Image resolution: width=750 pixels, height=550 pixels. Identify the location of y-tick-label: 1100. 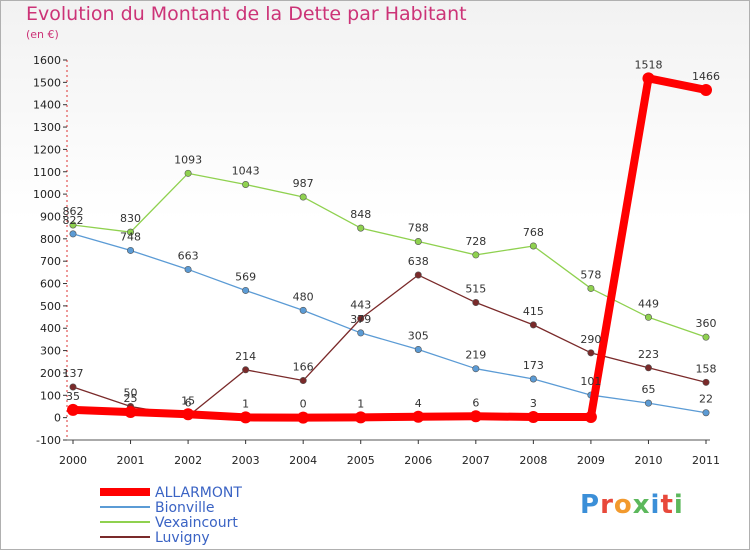
(47, 172).